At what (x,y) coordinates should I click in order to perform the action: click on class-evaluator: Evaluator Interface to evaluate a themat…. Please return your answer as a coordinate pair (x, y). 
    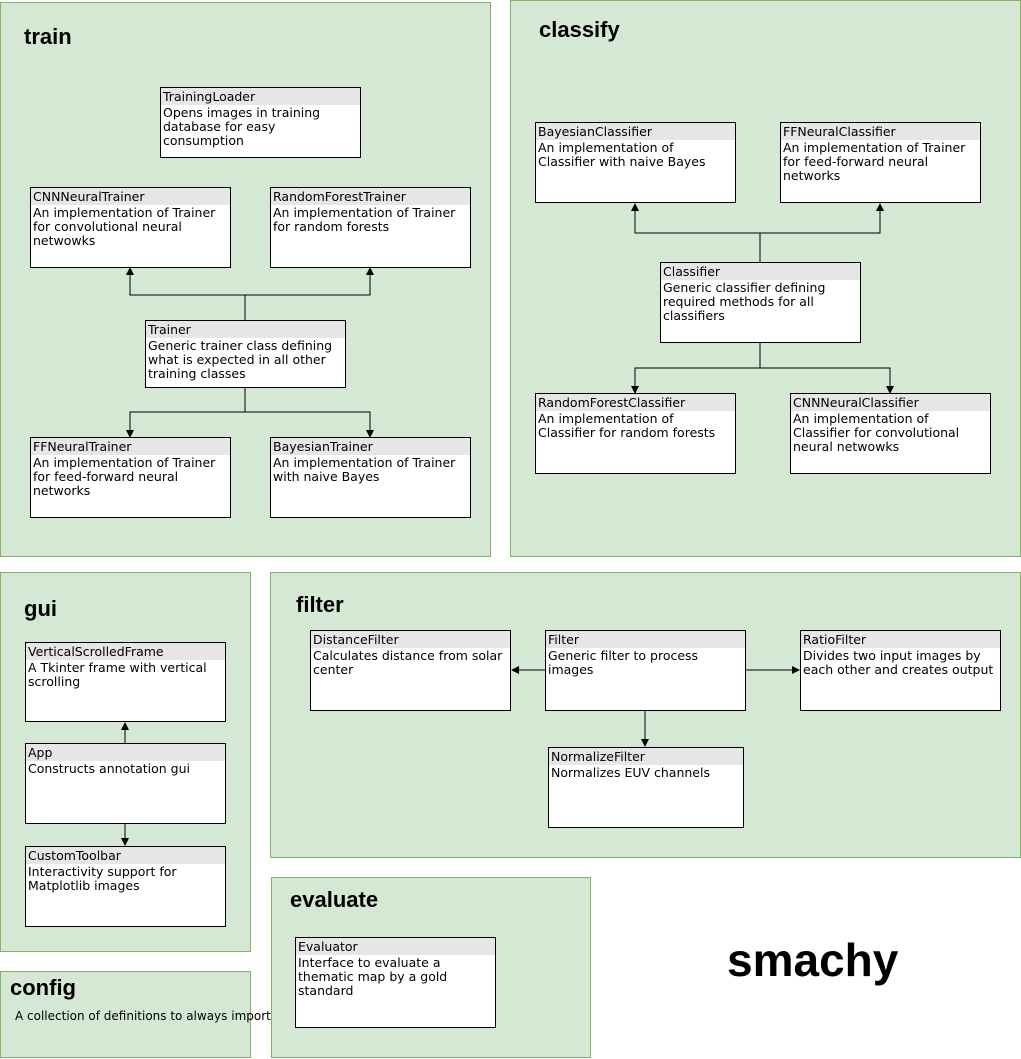
    Looking at the image, I should click on (395, 982).